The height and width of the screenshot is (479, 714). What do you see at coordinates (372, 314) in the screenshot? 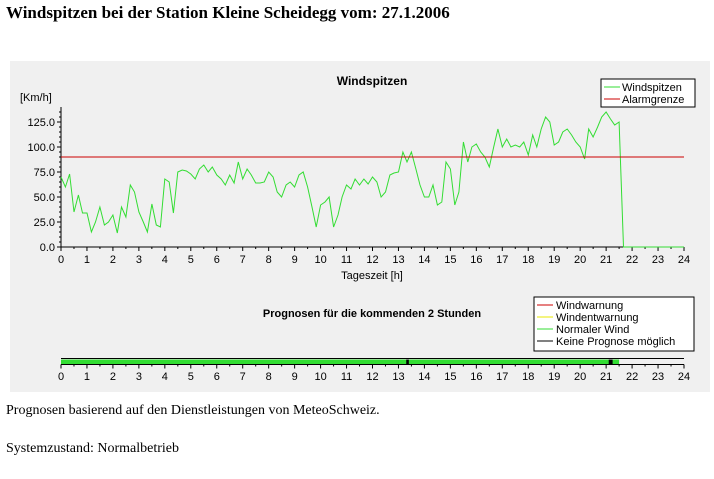
I see `forecast-title: Prognosen für die kommenden 2 Stunden` at bounding box center [372, 314].